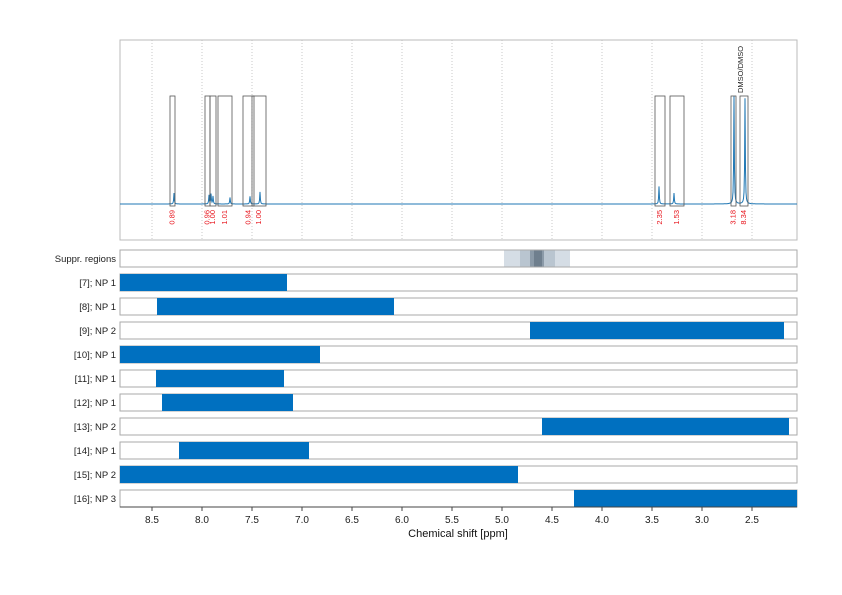 The width and height of the screenshot is (842, 595). I want to click on range-label-9: [16]; NP 3, so click(95, 499).